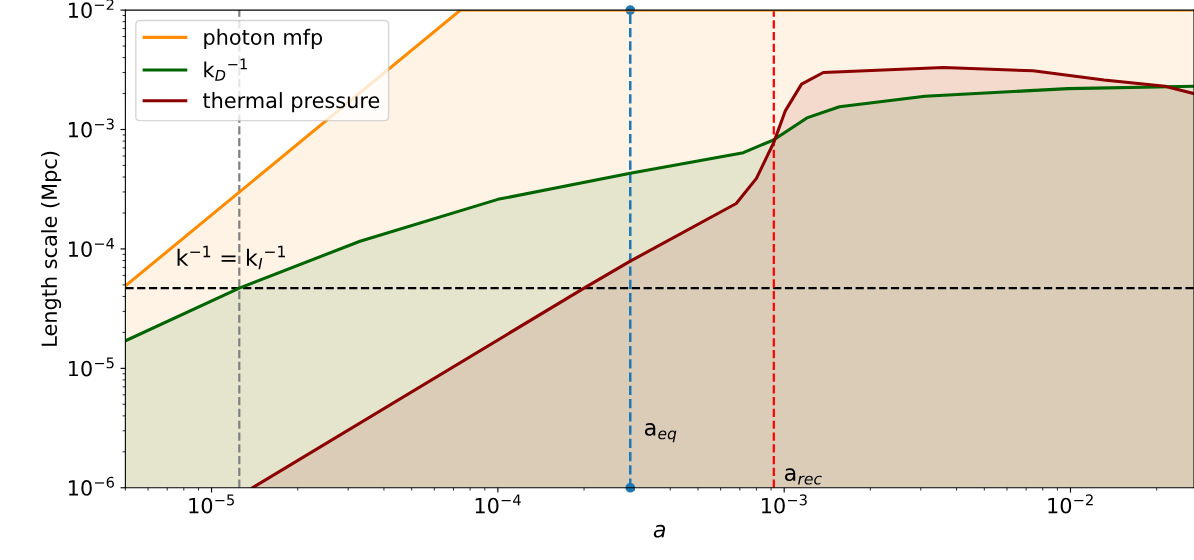 Image resolution: width=1194 pixels, height=560 pixels. I want to click on x-tick-label: 10$^{−5}$, so click(212, 504).